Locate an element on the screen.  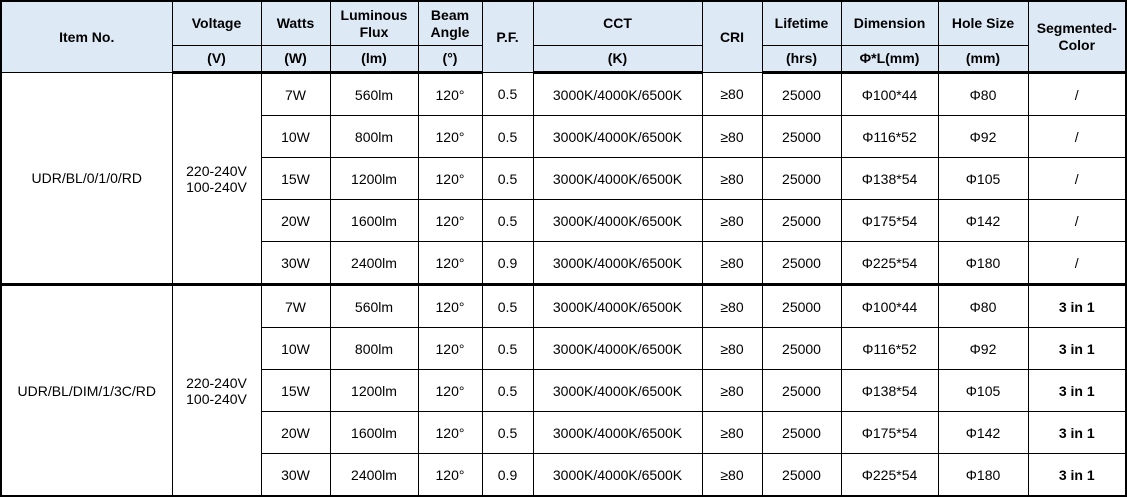
header-watts-unit: (W) is located at coordinates (295, 59).